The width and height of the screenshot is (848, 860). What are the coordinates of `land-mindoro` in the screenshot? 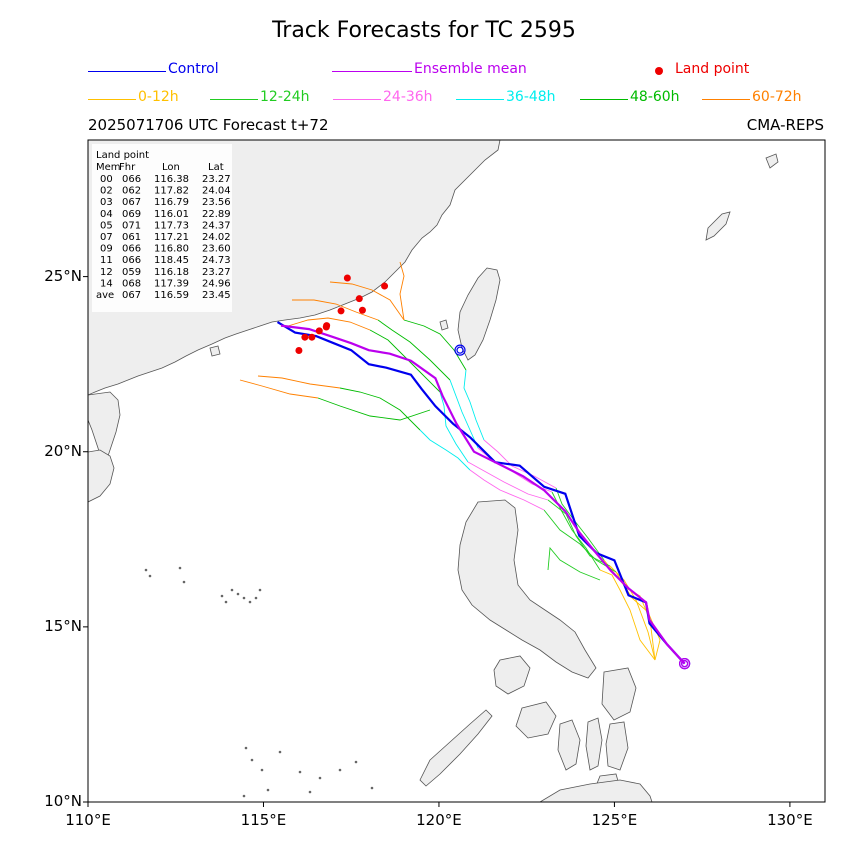 It's located at (512, 675).